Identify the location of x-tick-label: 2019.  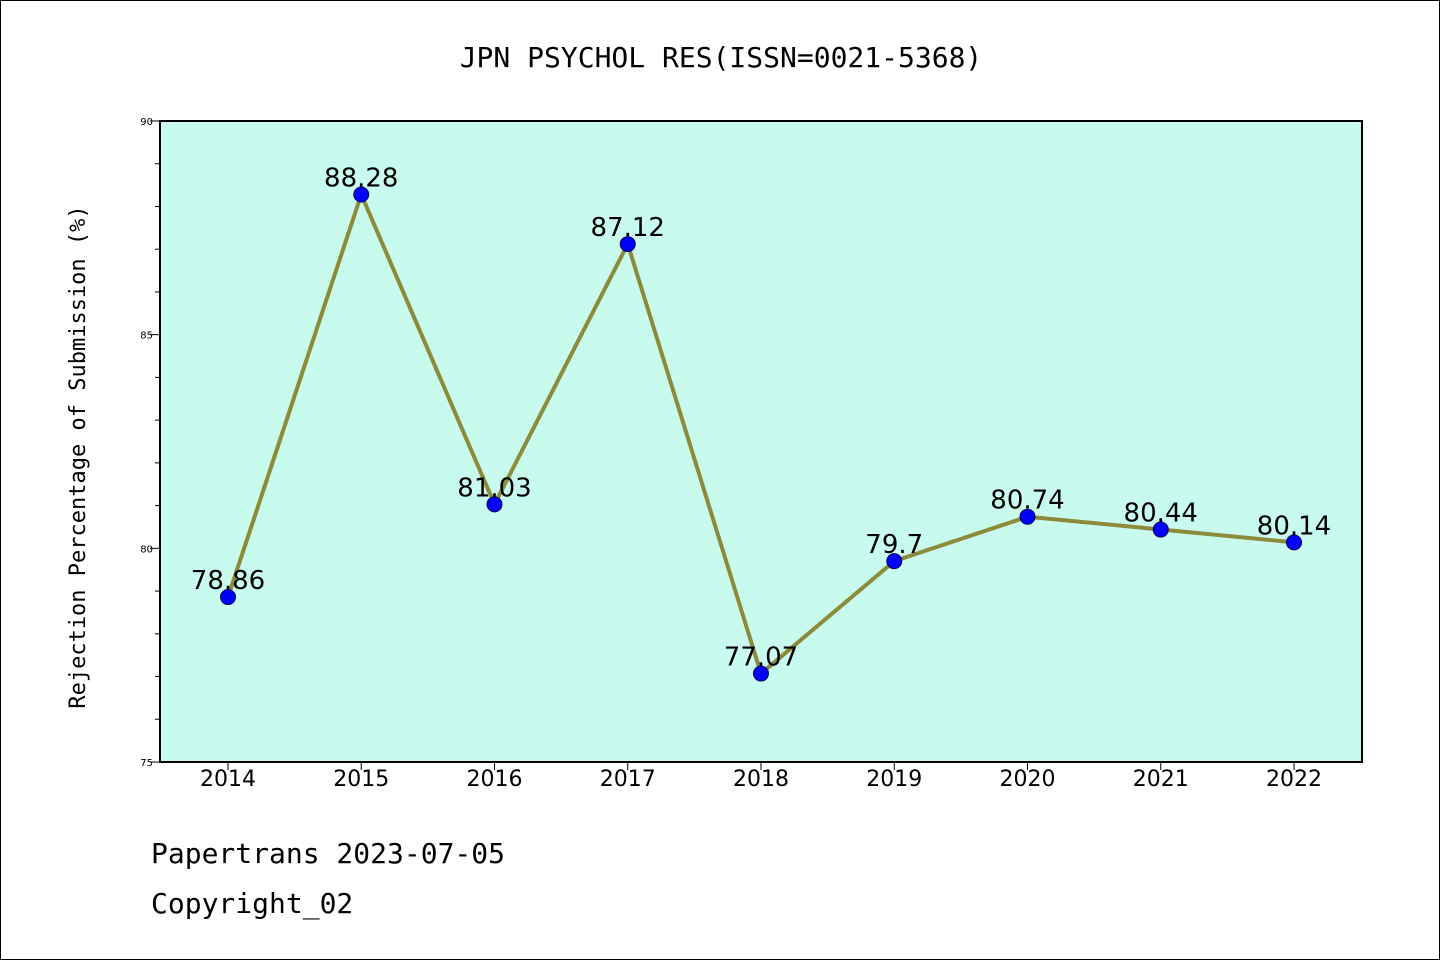
(894, 779).